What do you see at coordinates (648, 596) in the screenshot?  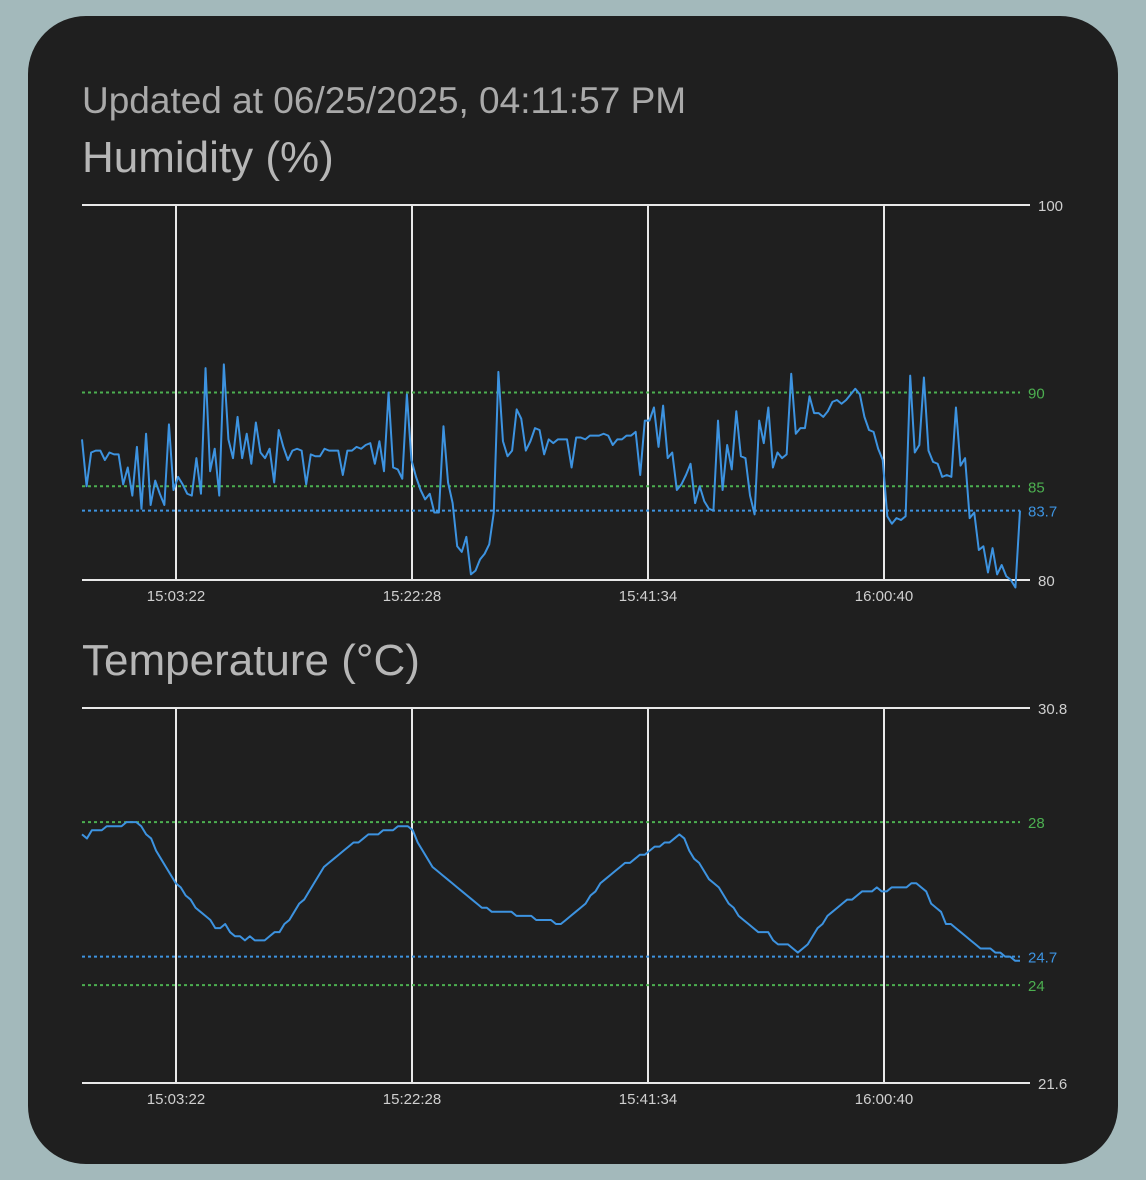 I see `humidity-x-tick-label: 15:41:34` at bounding box center [648, 596].